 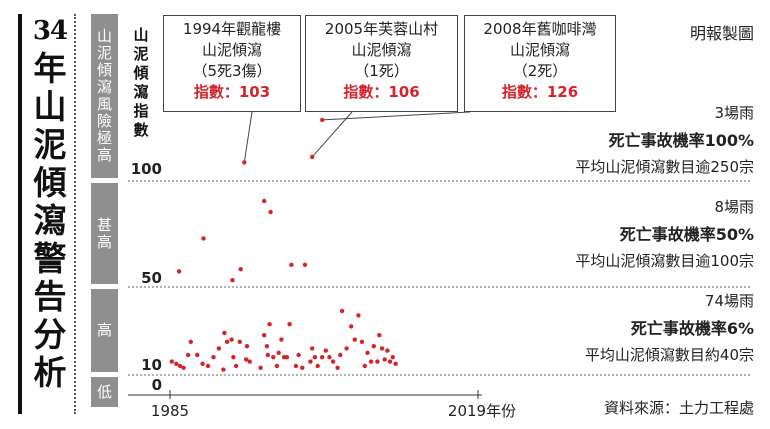 I want to click on y-tick-label: 10, so click(x=151, y=365).